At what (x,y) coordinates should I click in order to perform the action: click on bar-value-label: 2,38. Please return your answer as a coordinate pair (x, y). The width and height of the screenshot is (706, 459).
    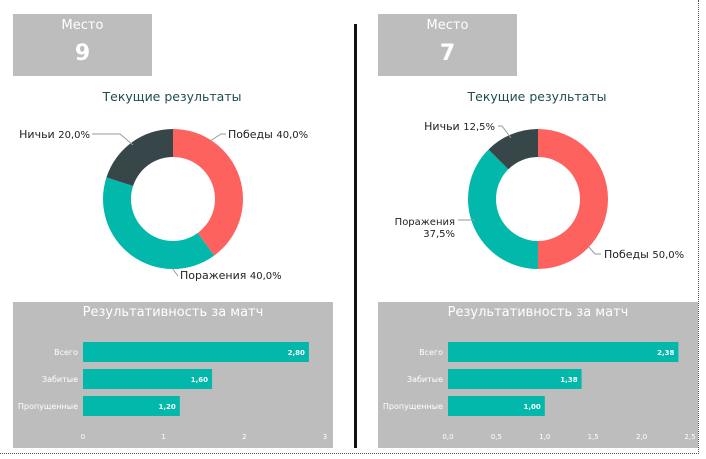
    Looking at the image, I should click on (665, 353).